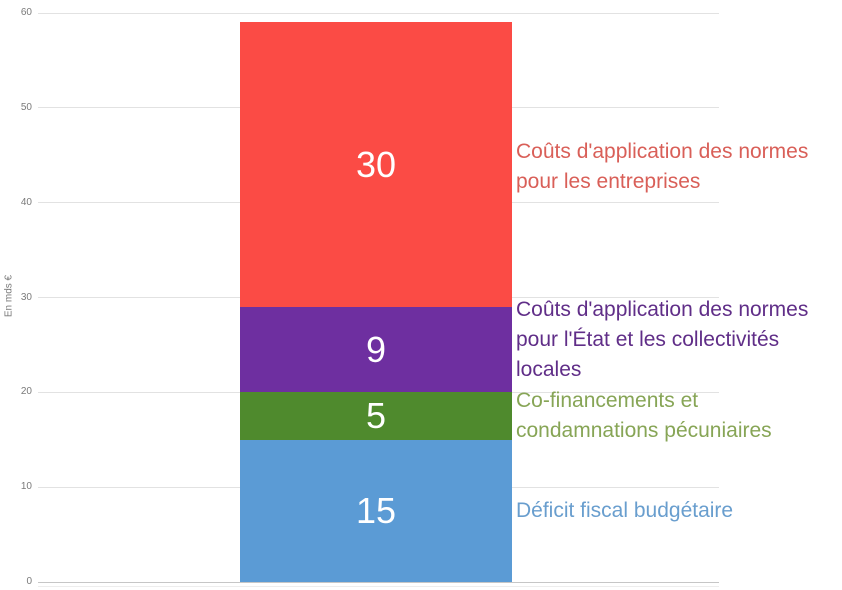 The width and height of the screenshot is (842, 590). Describe the element at coordinates (26, 107) in the screenshot. I see `y-tick-label-50: 50` at that location.